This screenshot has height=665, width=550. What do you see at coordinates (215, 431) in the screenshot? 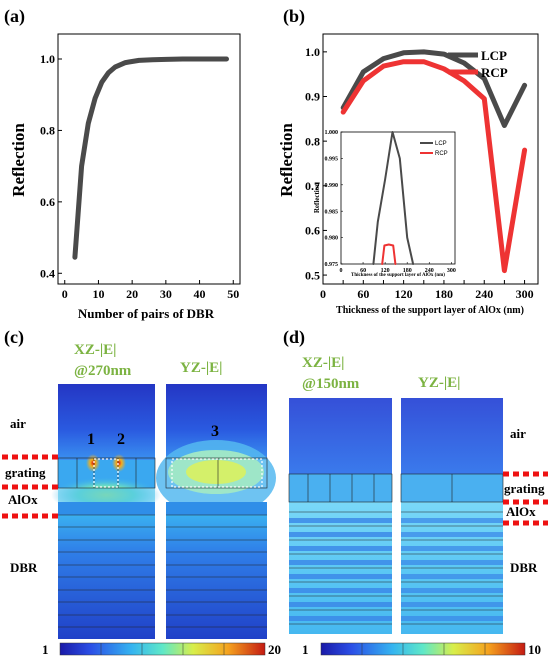
I see `c-hotspot-3: 3` at bounding box center [215, 431].